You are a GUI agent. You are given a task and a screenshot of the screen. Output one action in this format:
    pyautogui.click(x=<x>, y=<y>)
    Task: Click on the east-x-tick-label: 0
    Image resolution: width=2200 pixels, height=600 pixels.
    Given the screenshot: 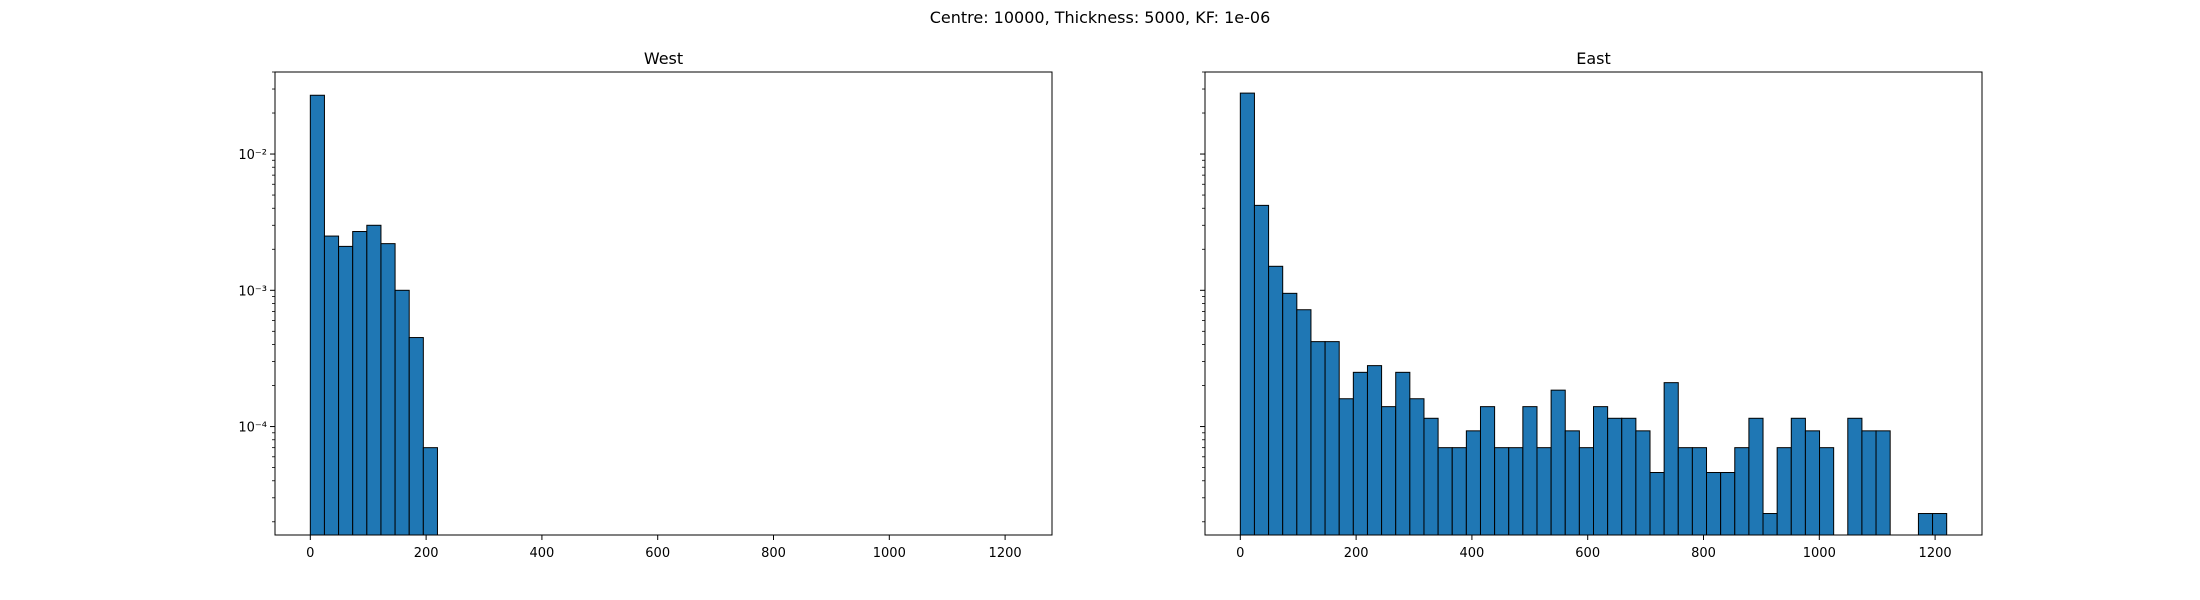 What is the action you would take?
    pyautogui.click(x=1240, y=553)
    